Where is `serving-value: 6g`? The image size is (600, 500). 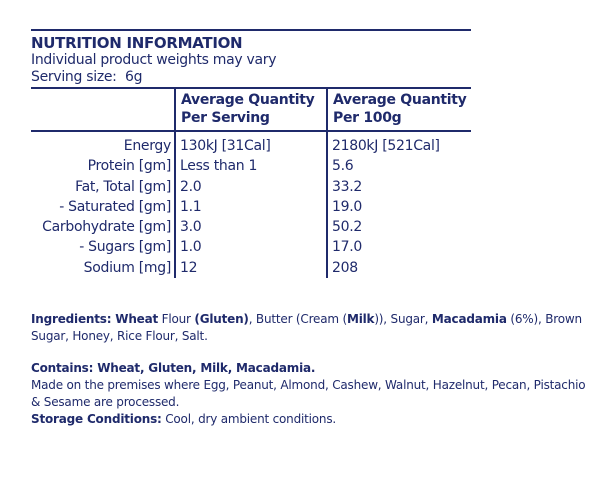
serving-value: 6g is located at coordinates (134, 77).